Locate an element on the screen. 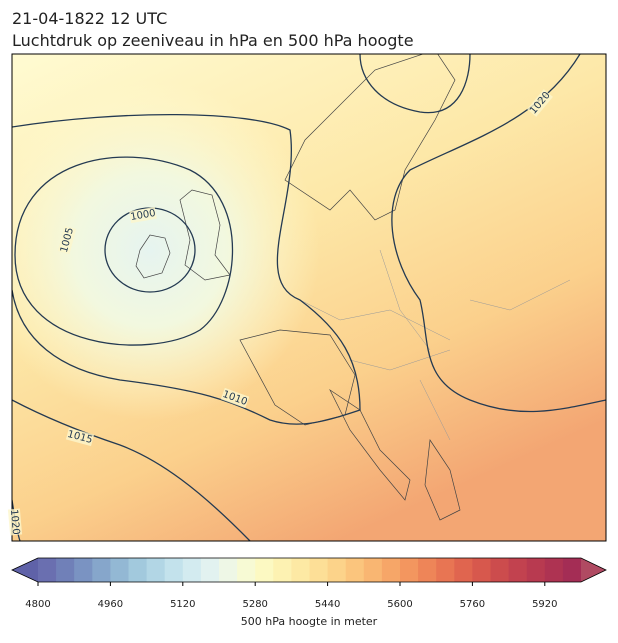 The width and height of the screenshot is (618, 643). colorbar: 4800 4960 5120 5280 5440 5600 5760 5920 is located at coordinates (309, 583).